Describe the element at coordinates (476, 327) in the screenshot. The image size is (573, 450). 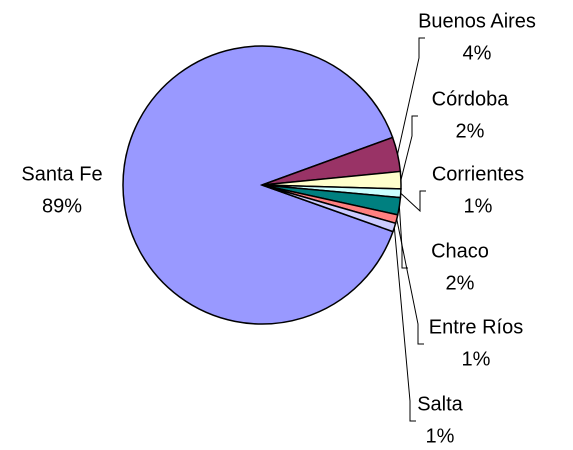
I see `slice-label: Entre Ríos` at that location.